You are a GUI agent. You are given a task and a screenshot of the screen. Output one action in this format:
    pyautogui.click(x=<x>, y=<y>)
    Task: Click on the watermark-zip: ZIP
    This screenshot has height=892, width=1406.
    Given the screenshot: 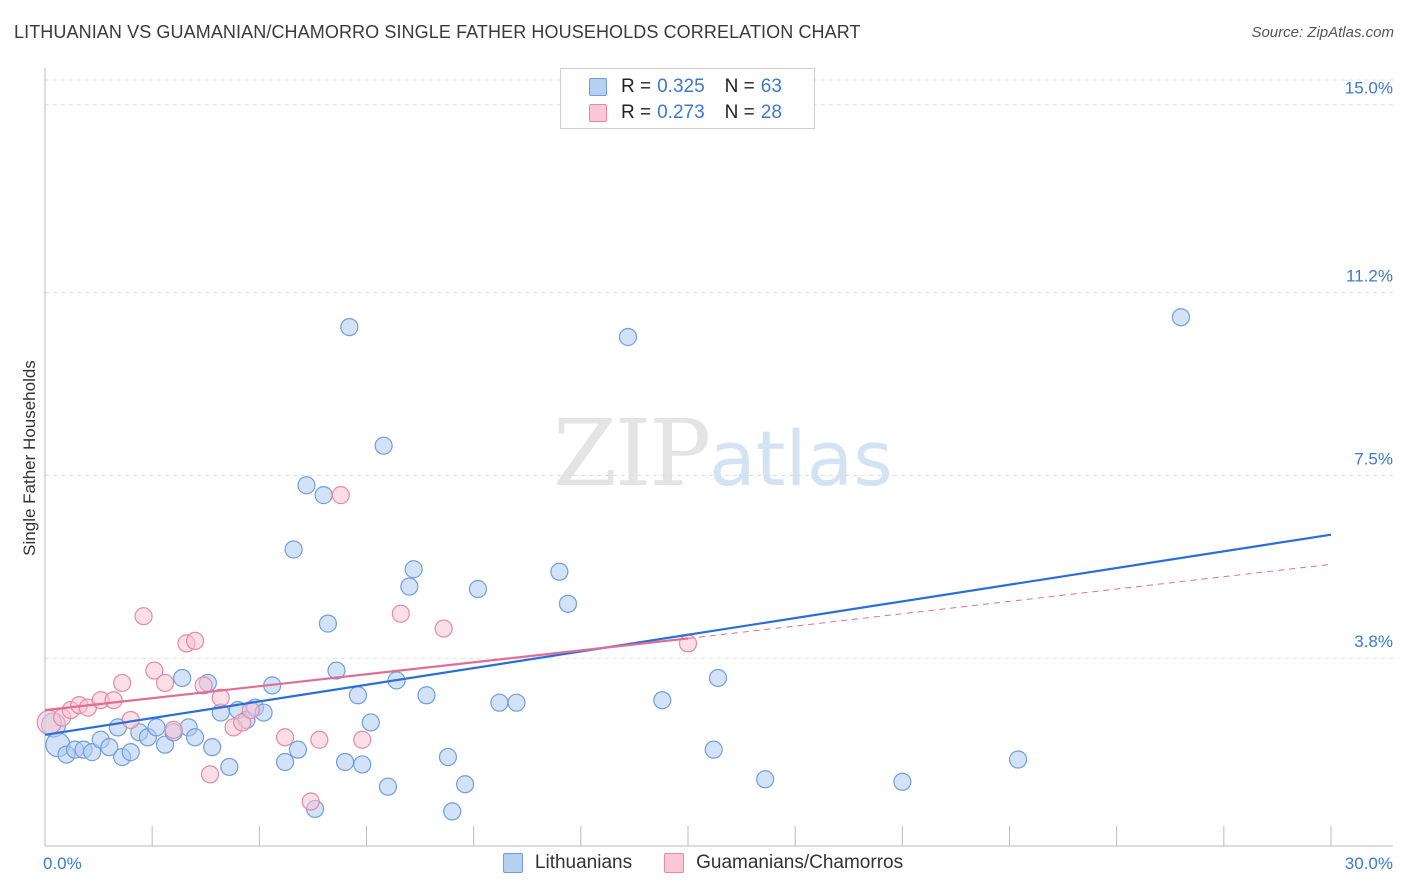 What is the action you would take?
    pyautogui.click(x=632, y=453)
    